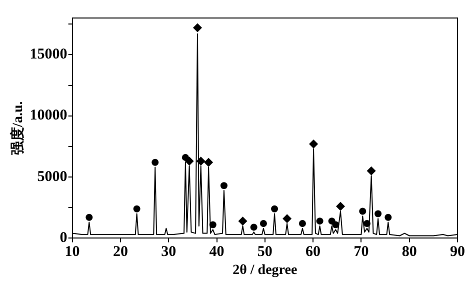 The width and height of the screenshot is (474, 287). Describe the element at coordinates (17, 128) in the screenshot. I see `y-axis-title: 强度/a.u.` at that location.